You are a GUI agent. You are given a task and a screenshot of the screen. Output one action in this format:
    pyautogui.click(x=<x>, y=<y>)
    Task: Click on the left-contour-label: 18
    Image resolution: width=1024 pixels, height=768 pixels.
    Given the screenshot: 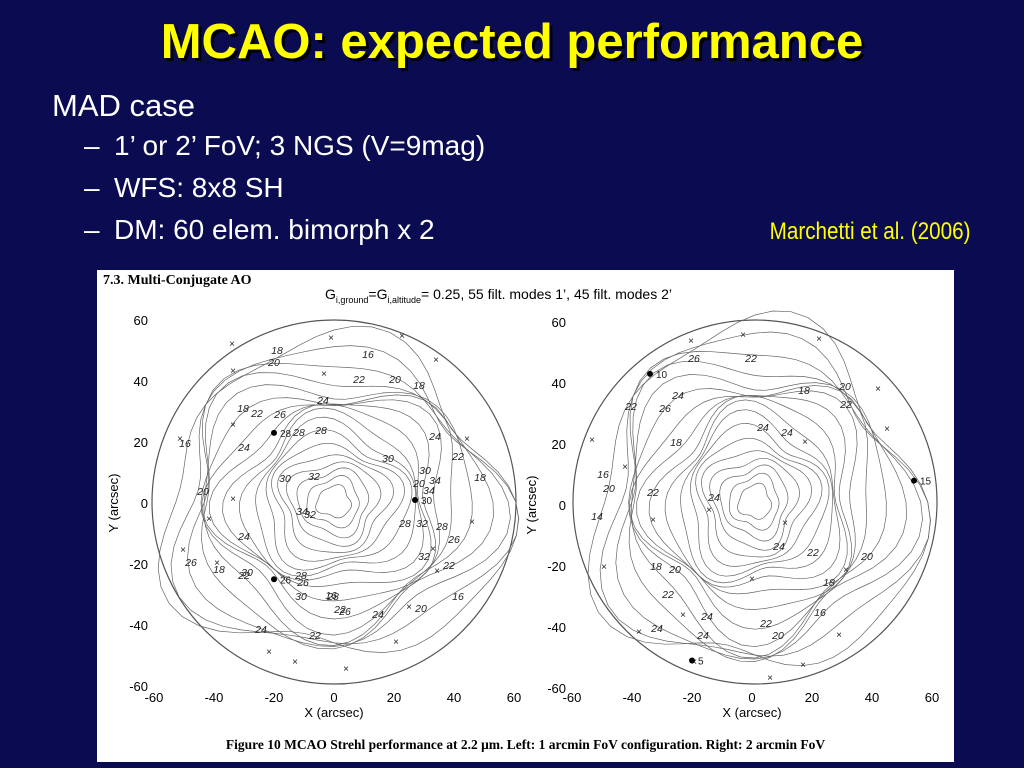 What is the action you would take?
    pyautogui.click(x=419, y=386)
    